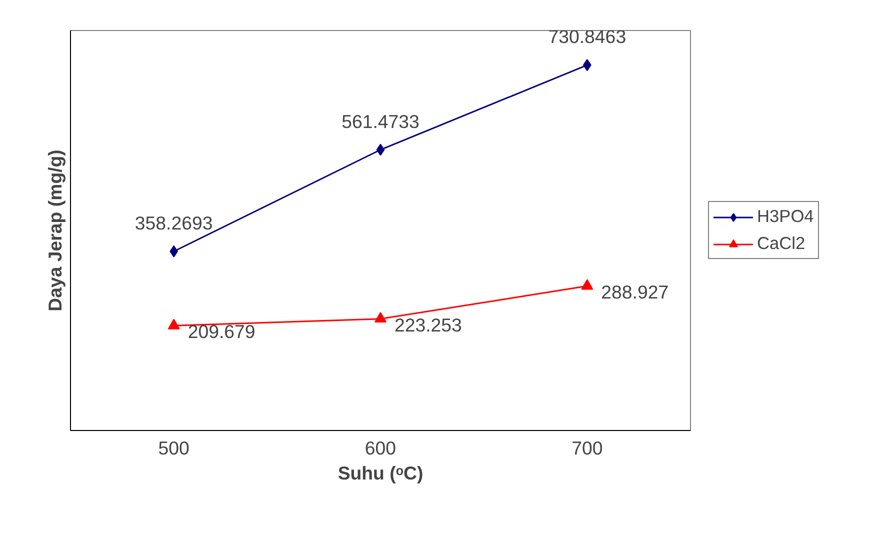 This screenshot has width=883, height=554. Describe the element at coordinates (380, 448) in the screenshot. I see `x-tick-label: 600` at that location.